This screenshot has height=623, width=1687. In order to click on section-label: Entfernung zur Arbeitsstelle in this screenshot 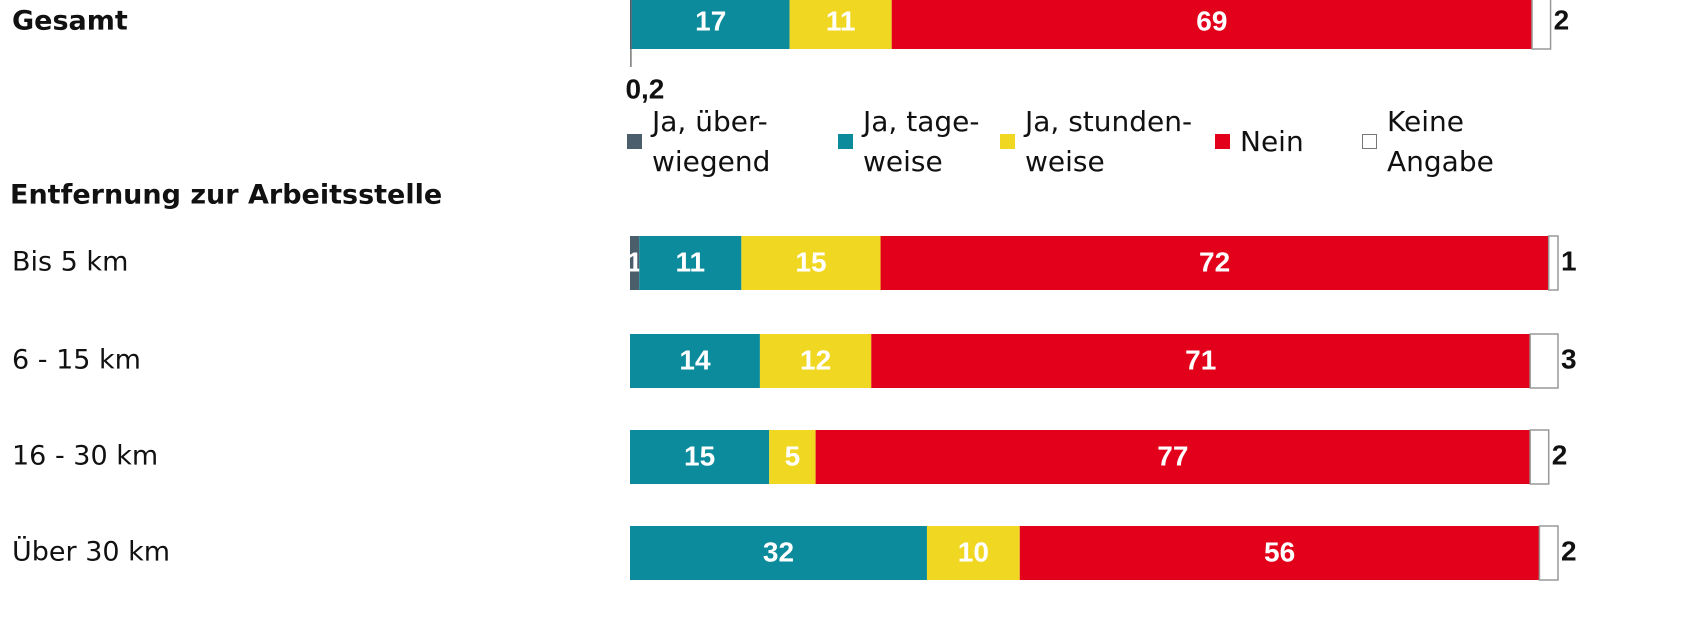, I will do `click(226, 195)`.